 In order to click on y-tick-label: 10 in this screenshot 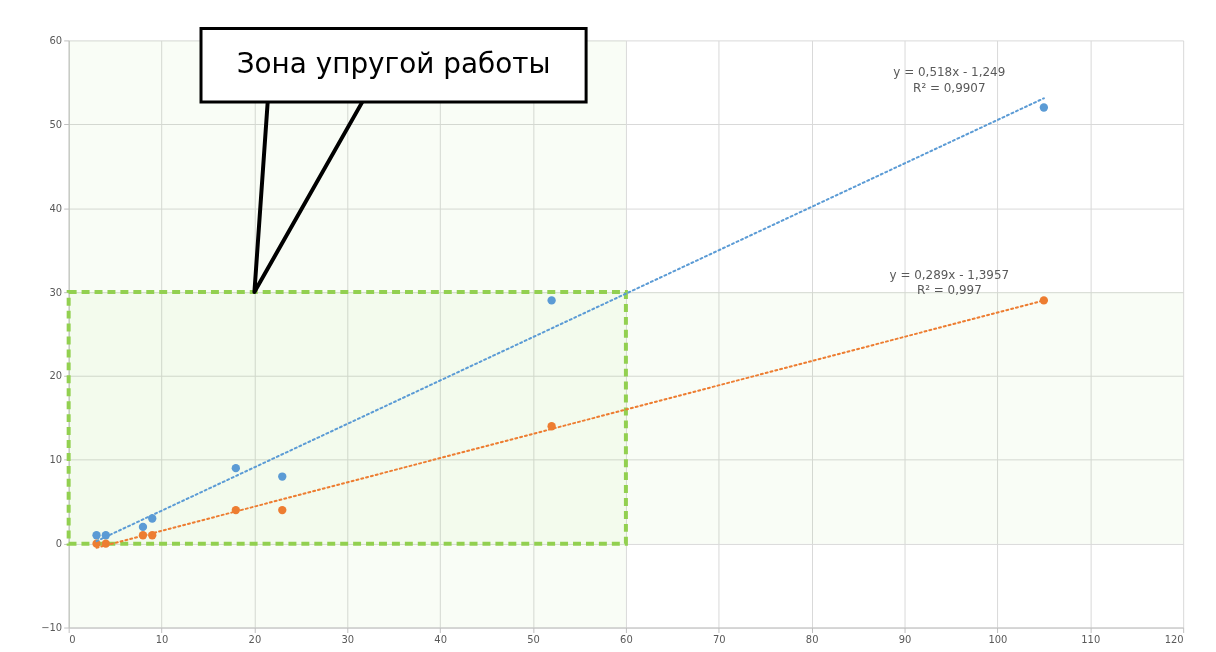, I will do `click(56, 460)`.